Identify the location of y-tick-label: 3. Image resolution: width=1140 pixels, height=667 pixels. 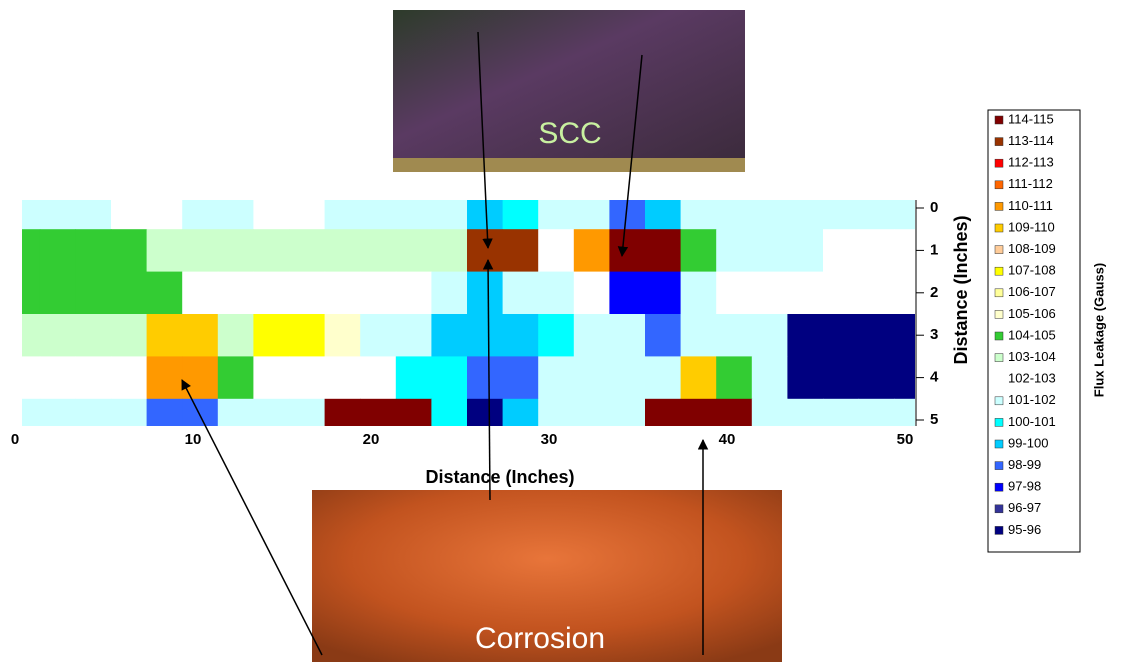
(934, 334).